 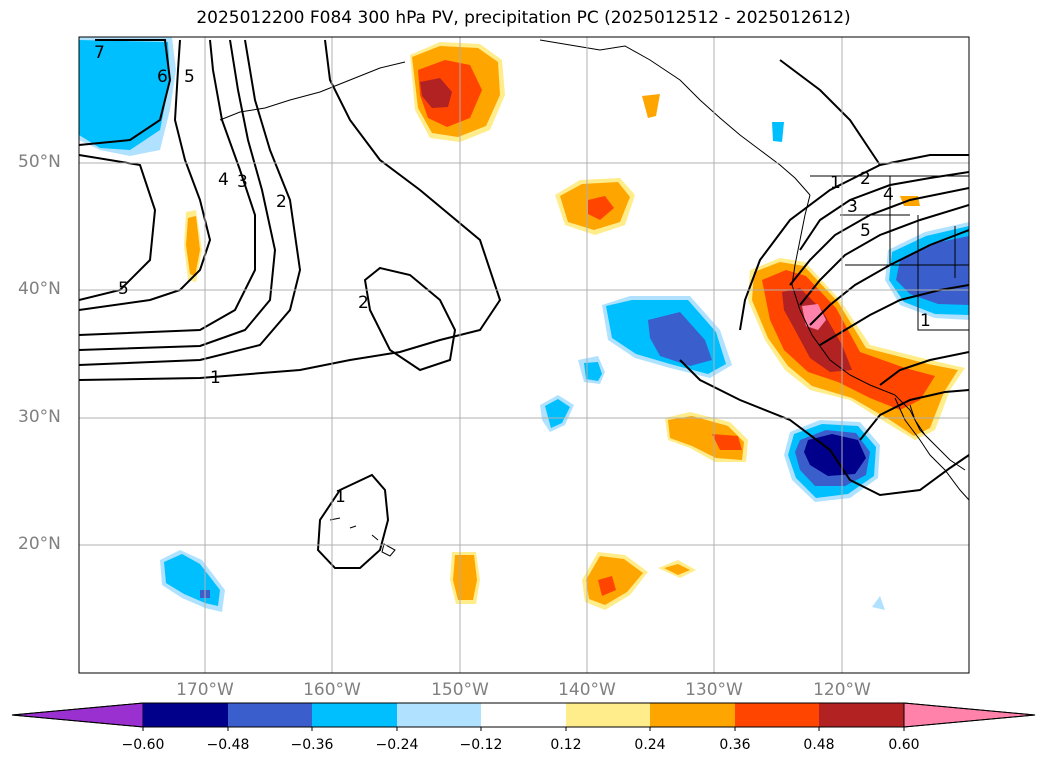 I want to click on colorbar, so click(x=523, y=716).